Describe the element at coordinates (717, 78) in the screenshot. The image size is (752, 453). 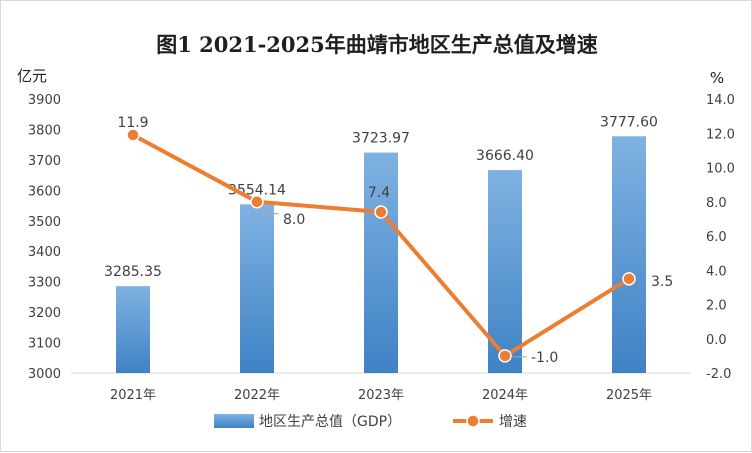
I see `y-right-unit: %` at that location.